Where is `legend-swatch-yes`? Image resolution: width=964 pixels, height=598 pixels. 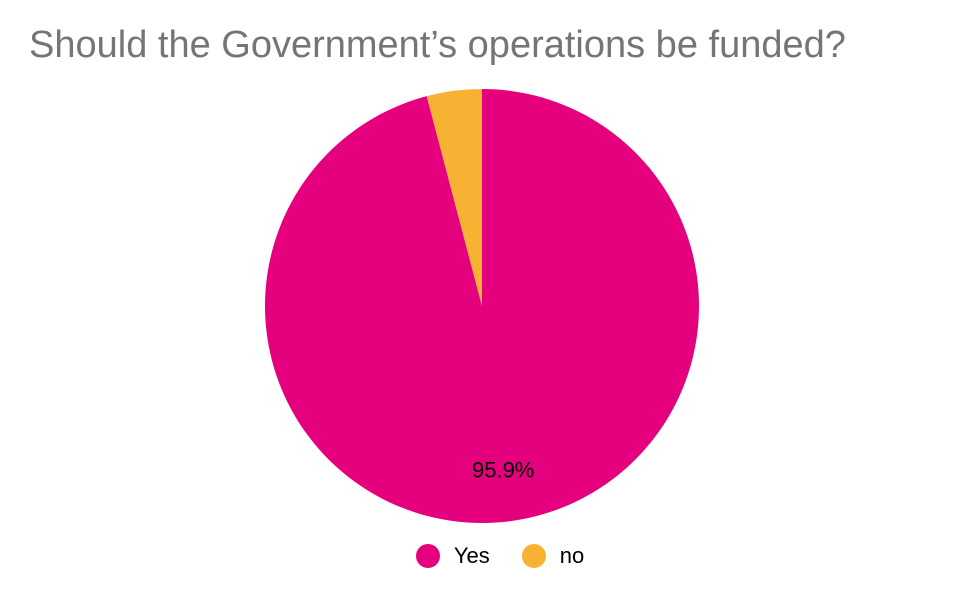 legend-swatch-yes is located at coordinates (427, 556).